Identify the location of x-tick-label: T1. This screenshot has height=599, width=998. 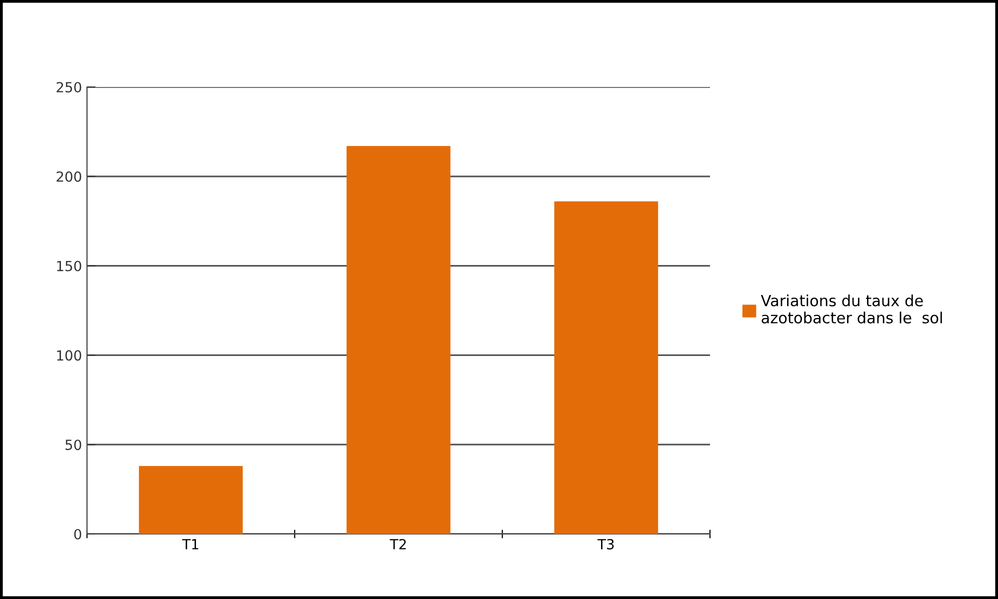
(190, 544).